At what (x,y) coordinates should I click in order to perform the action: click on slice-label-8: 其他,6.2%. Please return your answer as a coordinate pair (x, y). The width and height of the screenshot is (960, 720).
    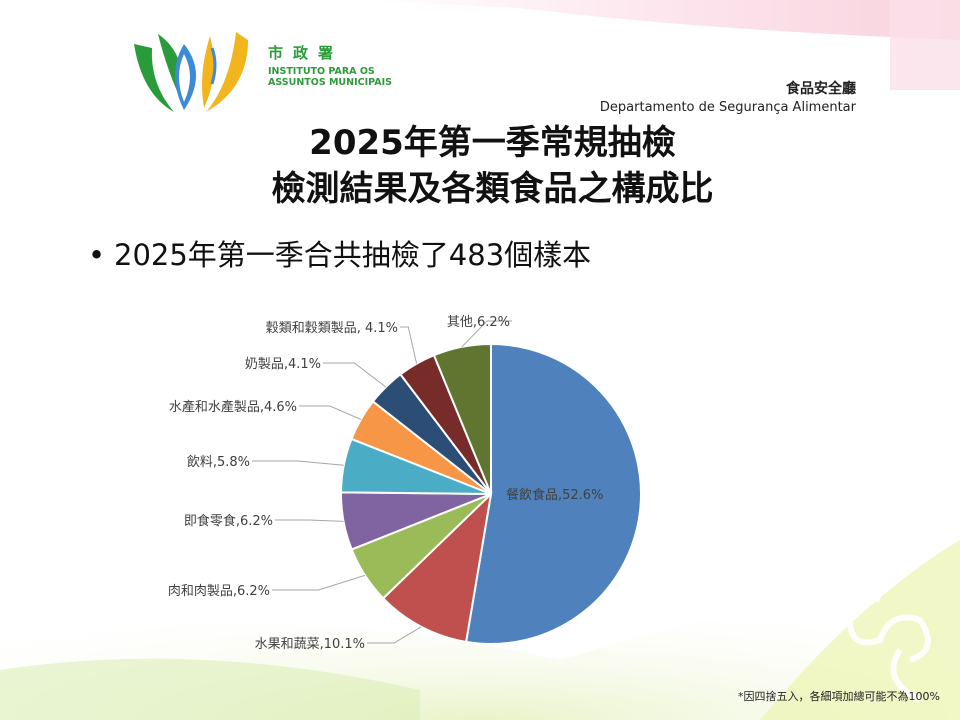
    Looking at the image, I should click on (478, 322).